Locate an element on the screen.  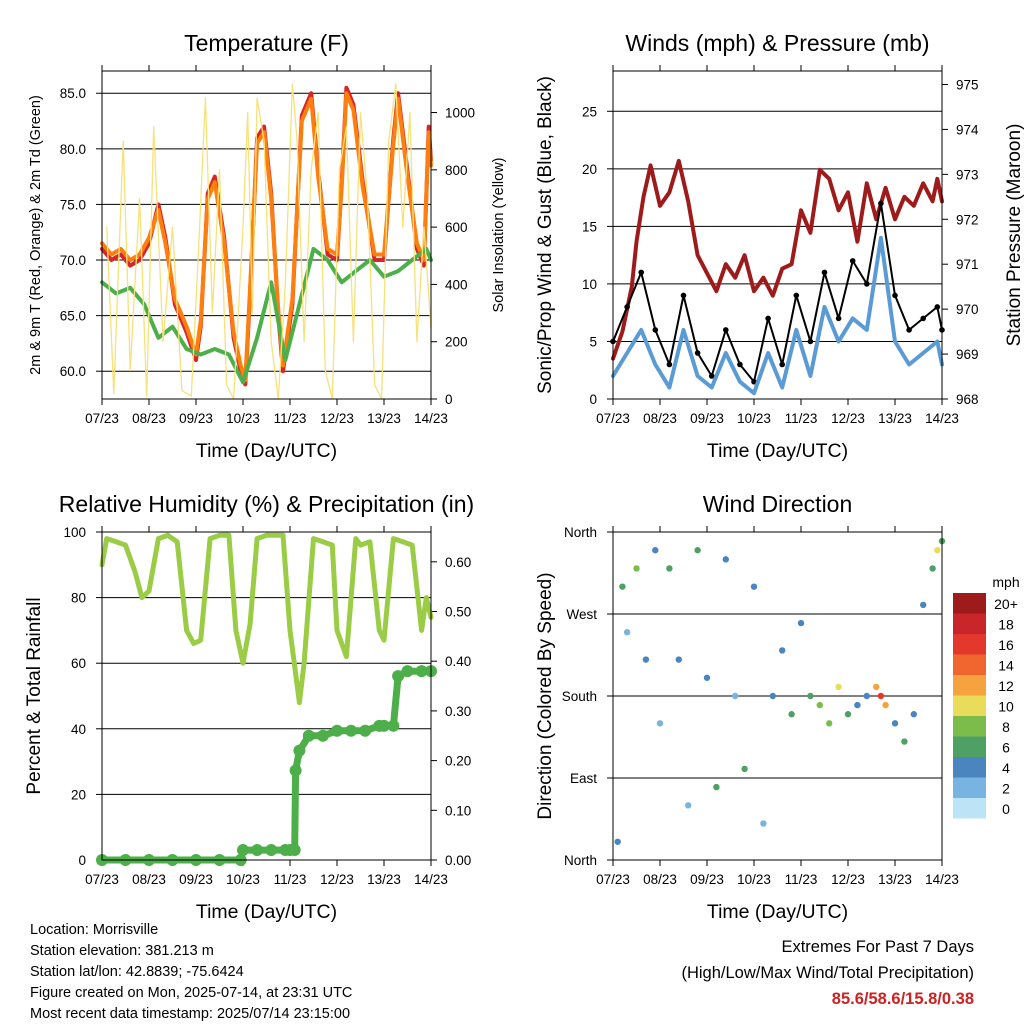
p3-xtick-label: 10/23 is located at coordinates (243, 879).